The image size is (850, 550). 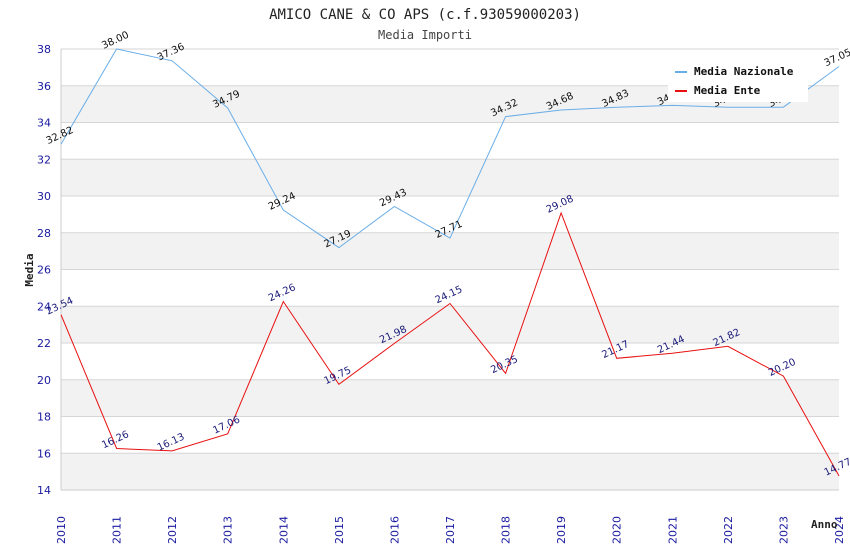 What do you see at coordinates (394, 530) in the screenshot?
I see `x-tick-label: 2016` at bounding box center [394, 530].